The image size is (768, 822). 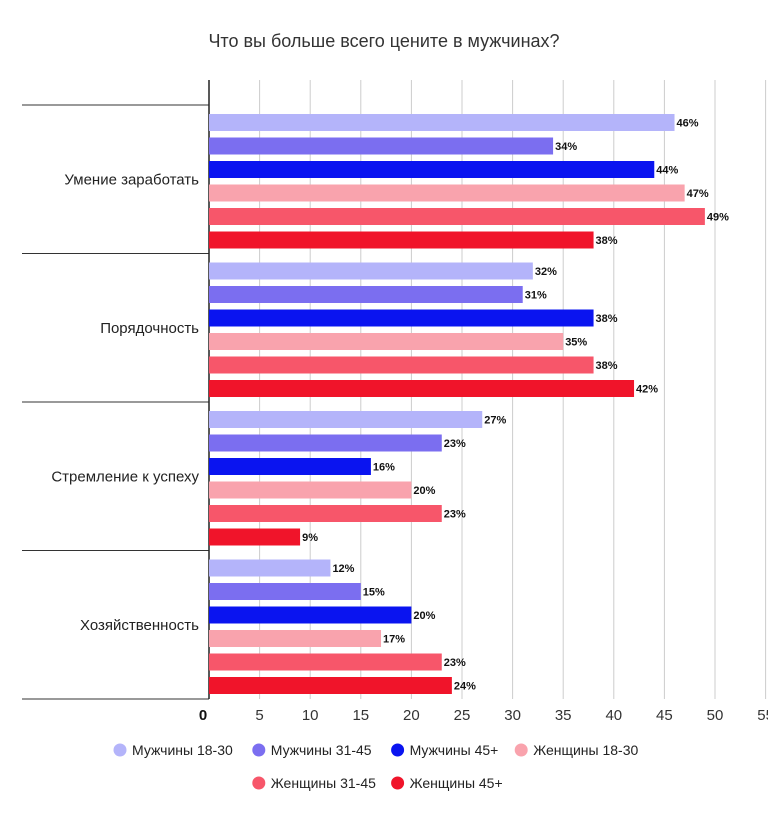 I want to click on legend-item: Мужчины 31-45, so click(x=312, y=750).